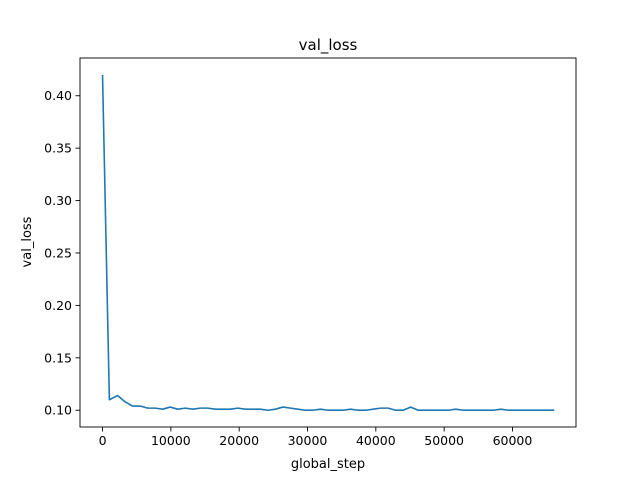 The height and width of the screenshot is (480, 640). What do you see at coordinates (58, 357) in the screenshot?
I see `y-tick-label: 0.15` at bounding box center [58, 357].